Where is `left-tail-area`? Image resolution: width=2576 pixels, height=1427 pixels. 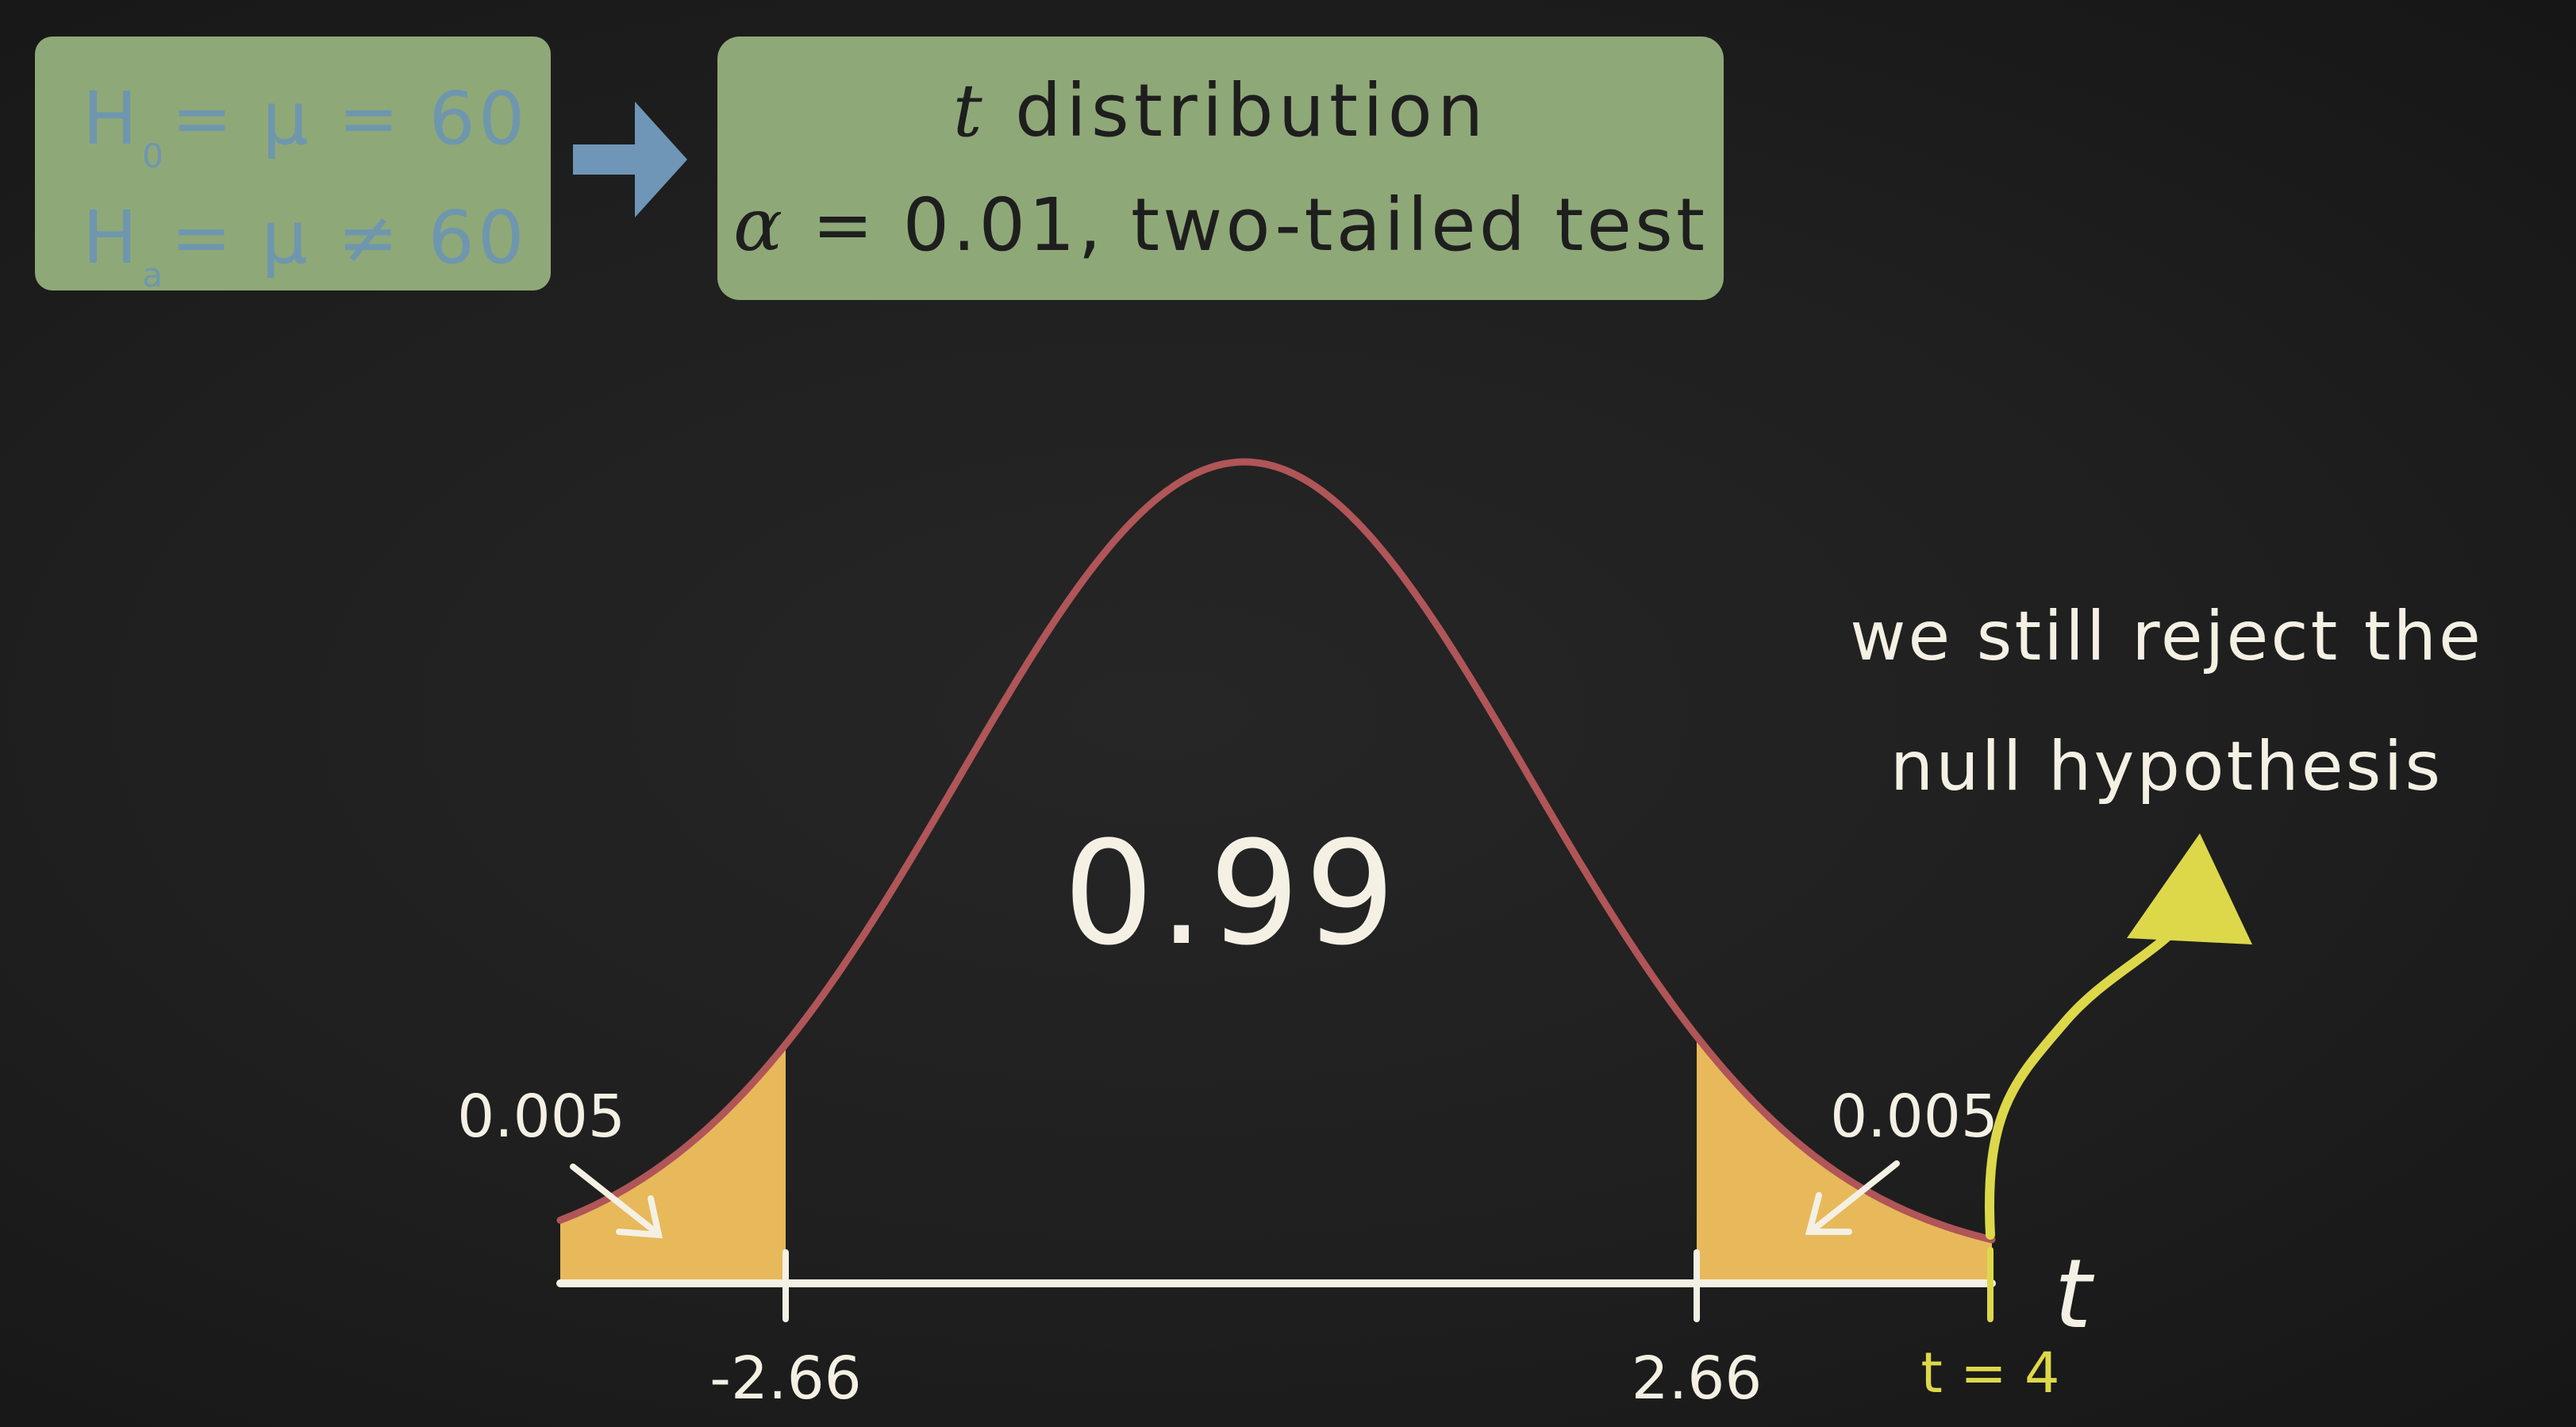
left-tail-area is located at coordinates (673, 1163).